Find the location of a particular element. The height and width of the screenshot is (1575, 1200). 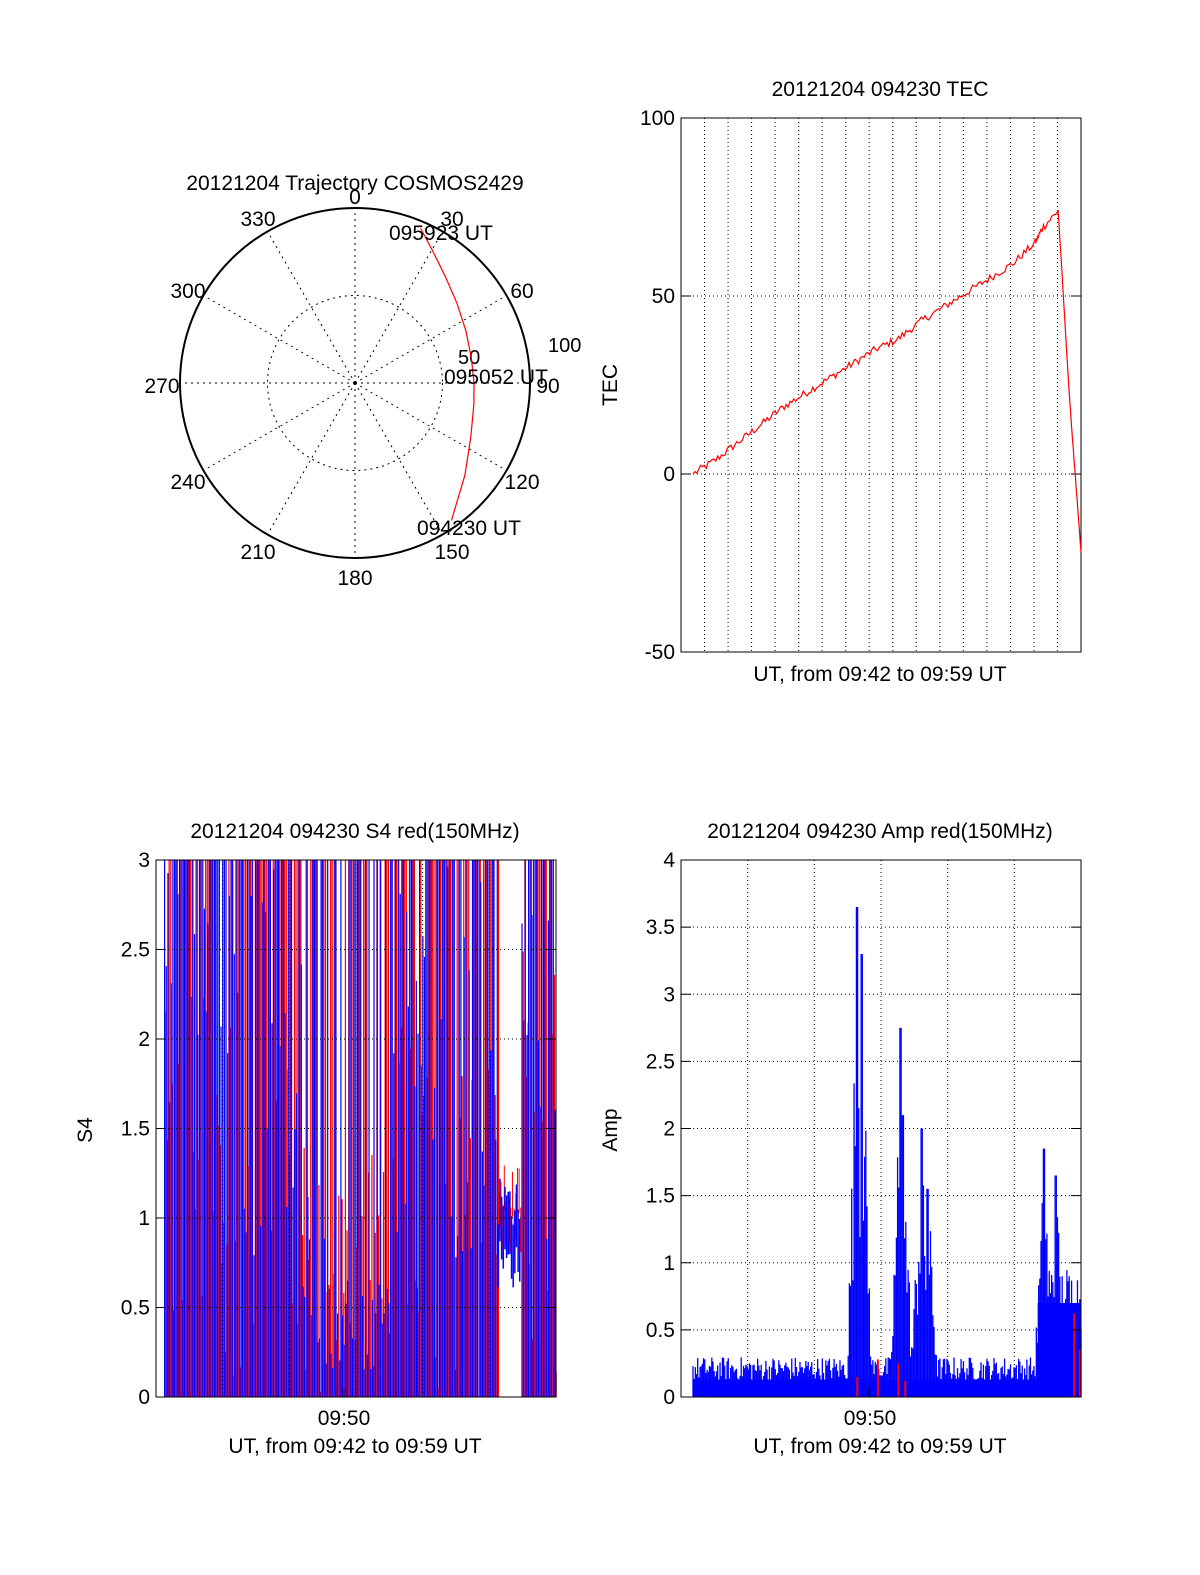

y-tick-label: 4 is located at coordinates (669, 860).